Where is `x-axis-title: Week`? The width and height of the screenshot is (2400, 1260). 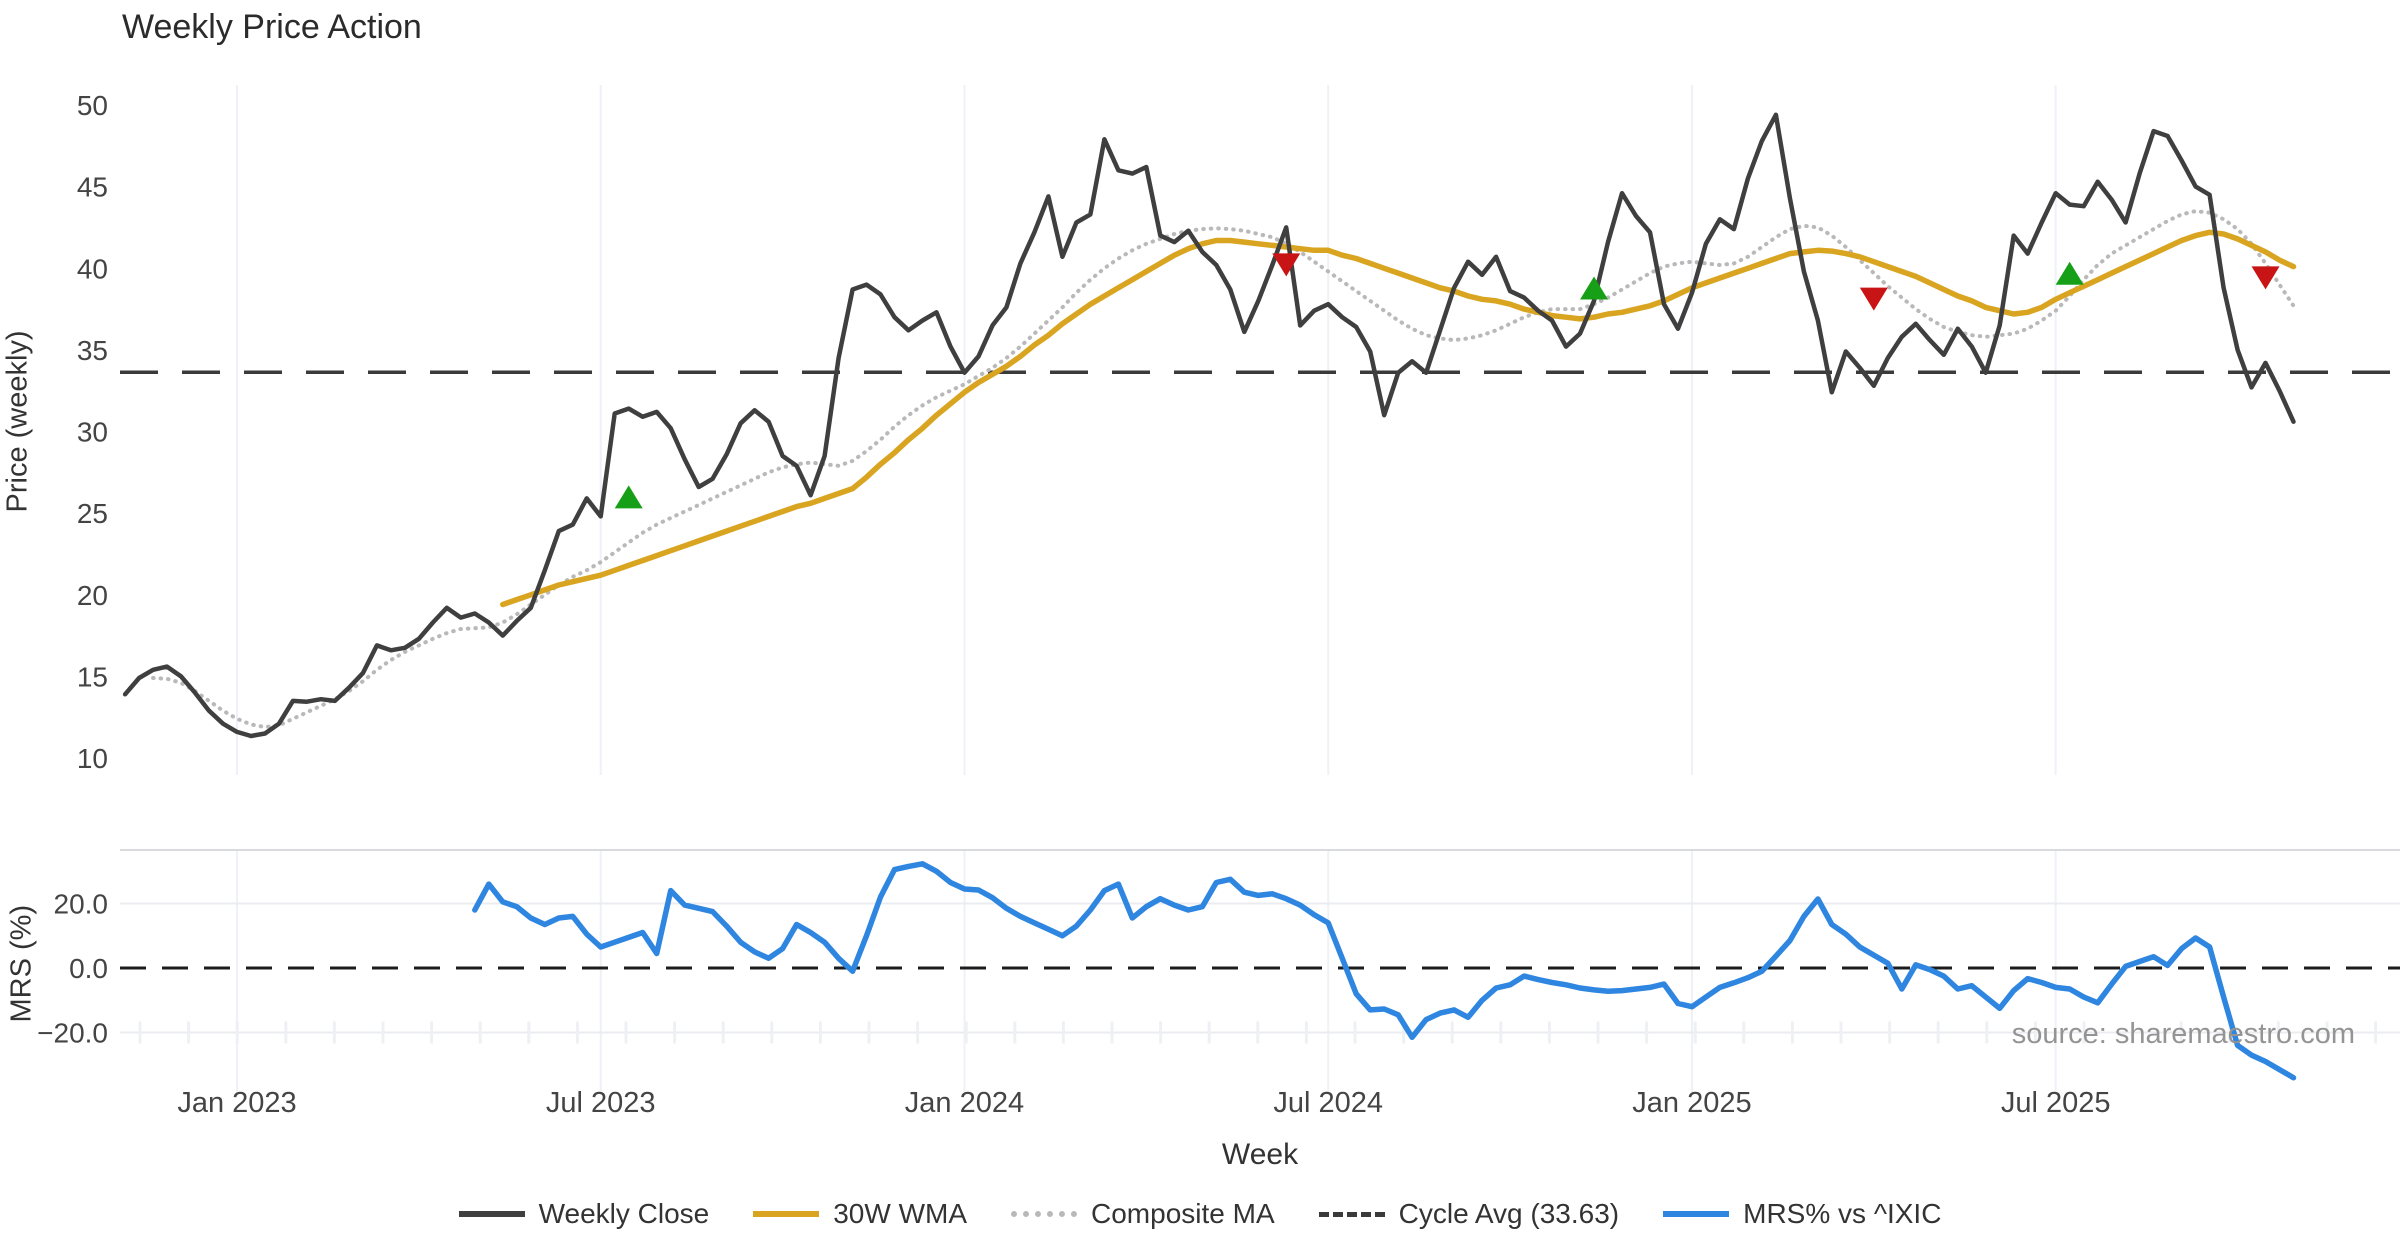
x-axis-title: Week is located at coordinates (1260, 1154).